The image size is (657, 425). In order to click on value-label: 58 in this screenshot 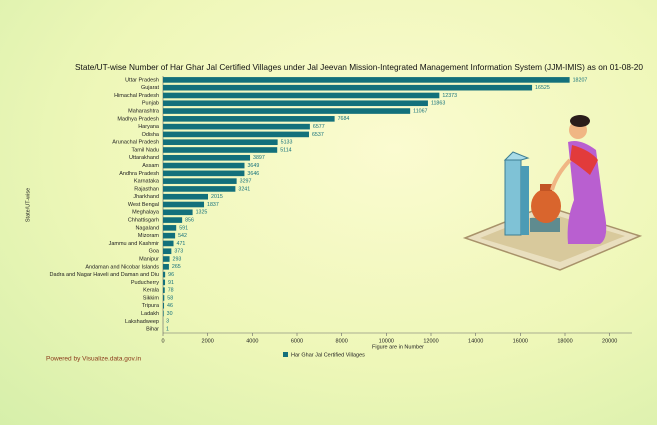, I will do `click(170, 298)`.